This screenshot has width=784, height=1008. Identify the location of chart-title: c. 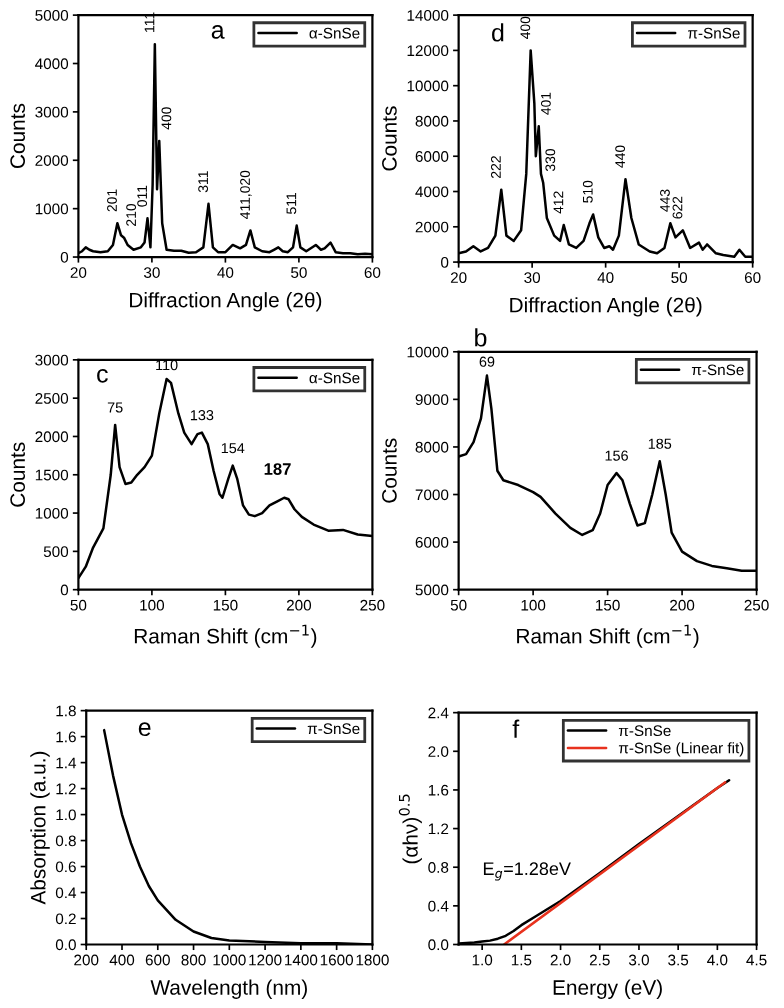
(102, 375).